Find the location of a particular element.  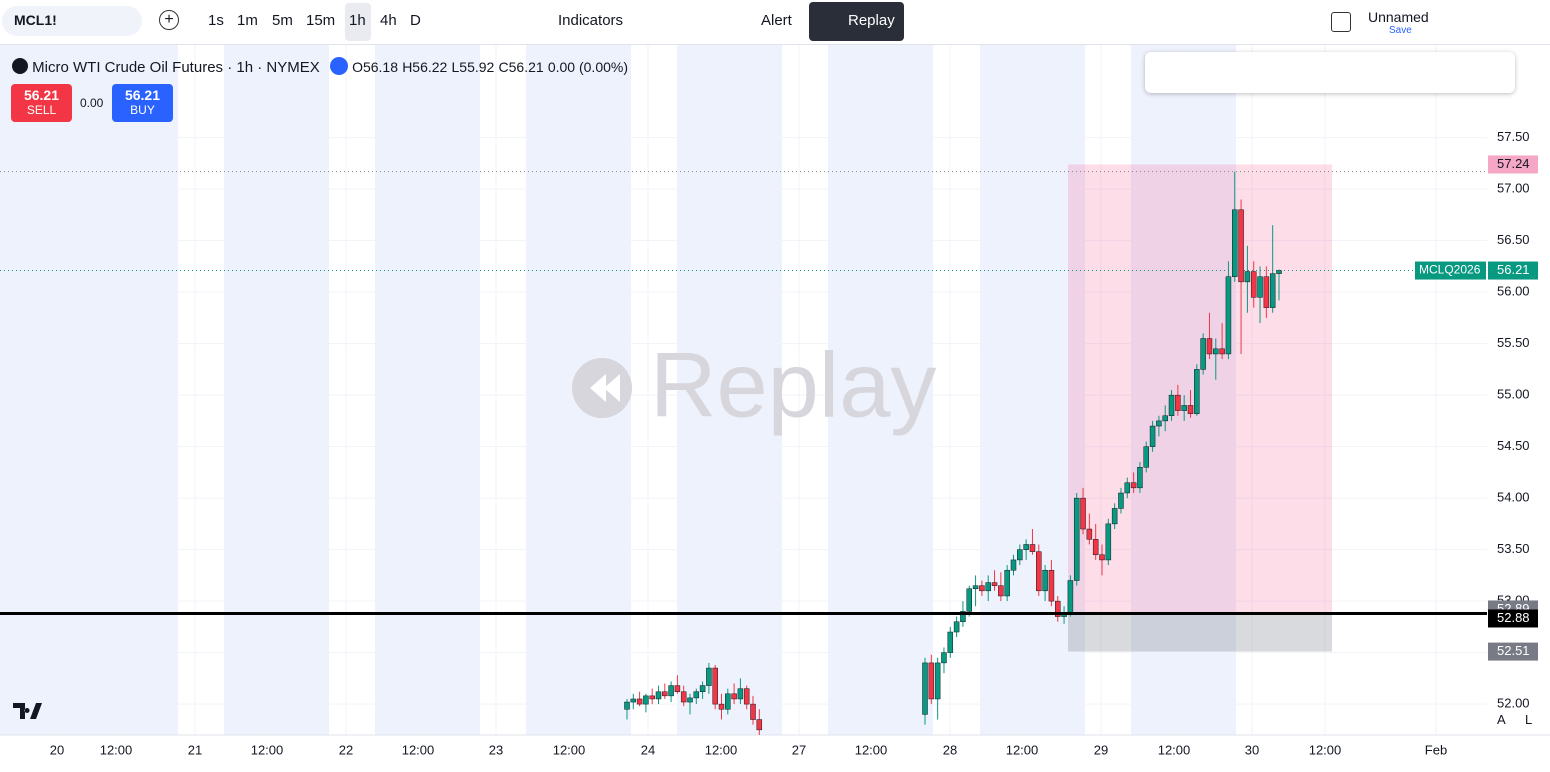

interval: 1m is located at coordinates (247, 20).